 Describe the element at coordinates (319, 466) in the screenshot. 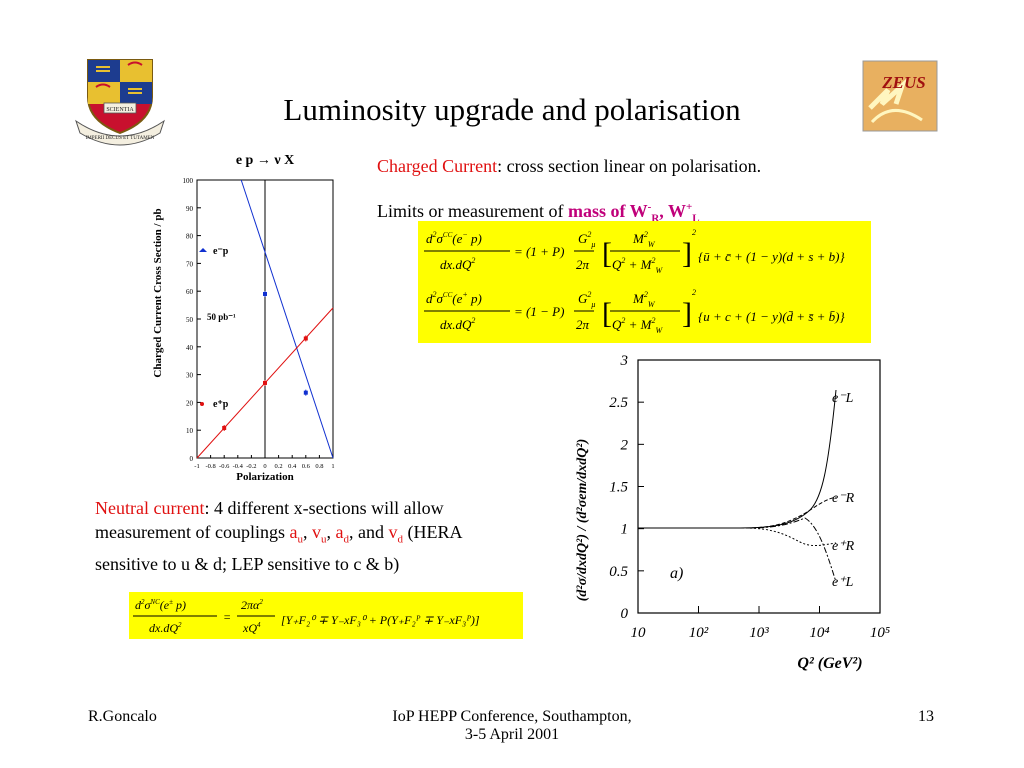

I see `cc-xtick-label: 0.8` at that location.